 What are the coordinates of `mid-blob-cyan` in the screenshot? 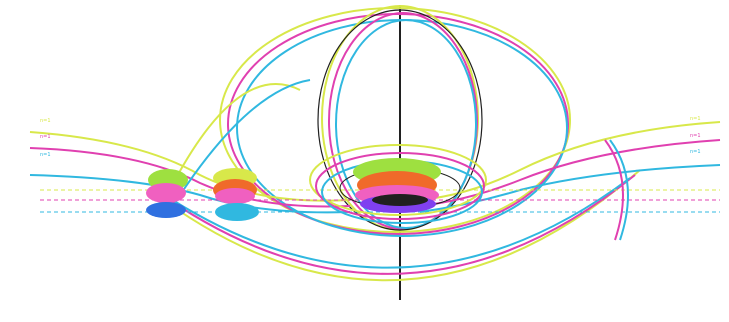 It's located at (237, 212).